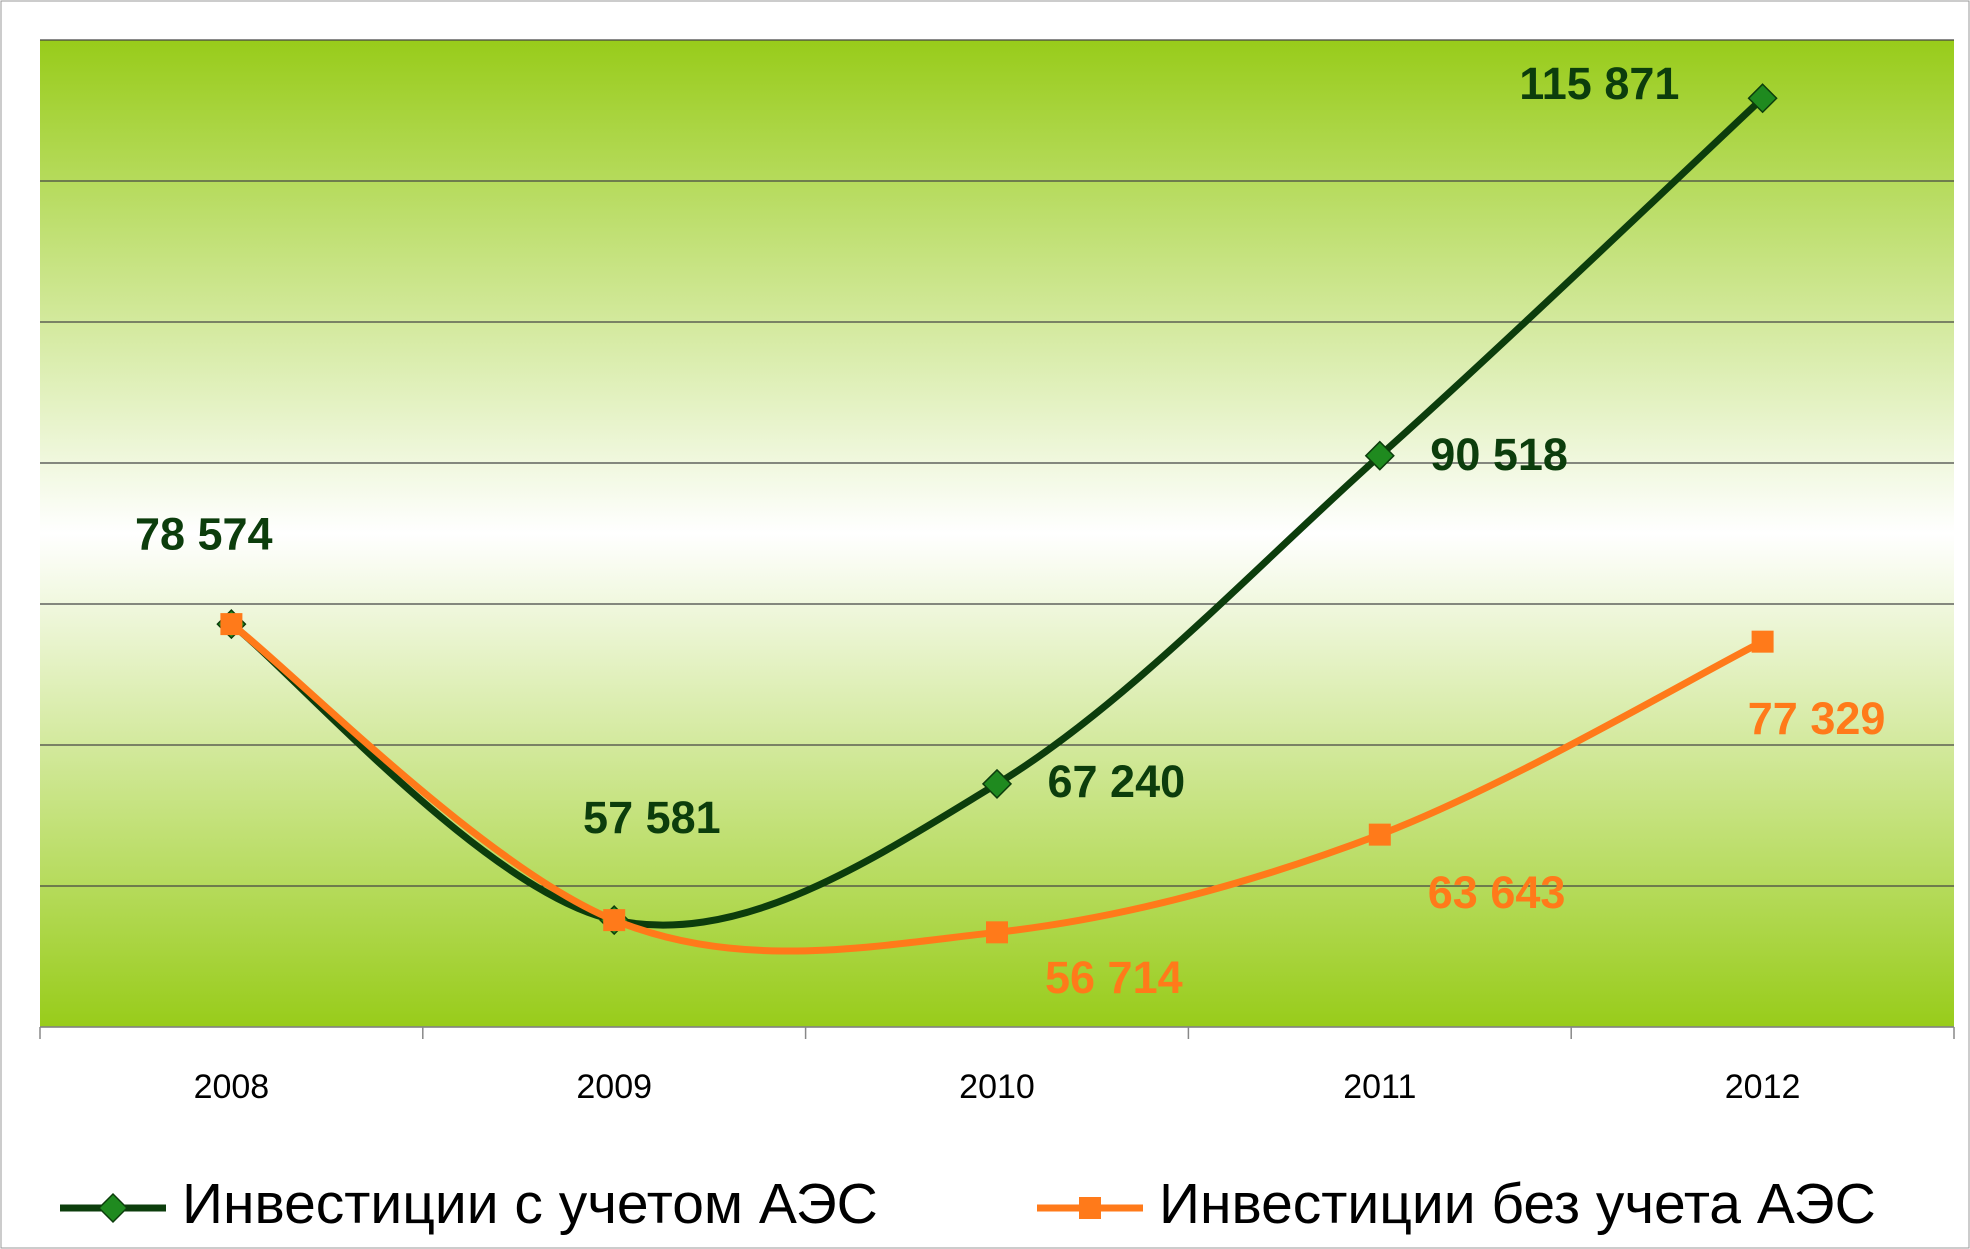  I want to click on legend-label: Инвестиции с учетом АЭС, so click(530, 1204).